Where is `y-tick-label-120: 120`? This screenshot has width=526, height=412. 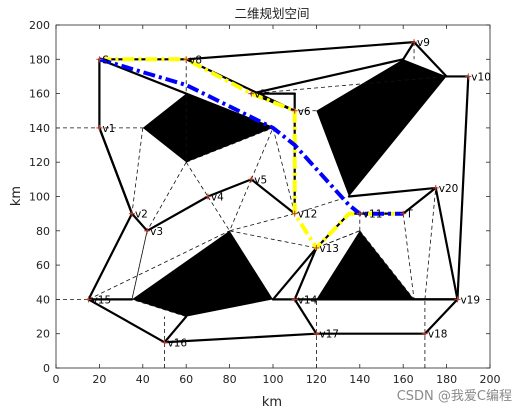 y-tick-label-120: 120 is located at coordinates (39, 162).